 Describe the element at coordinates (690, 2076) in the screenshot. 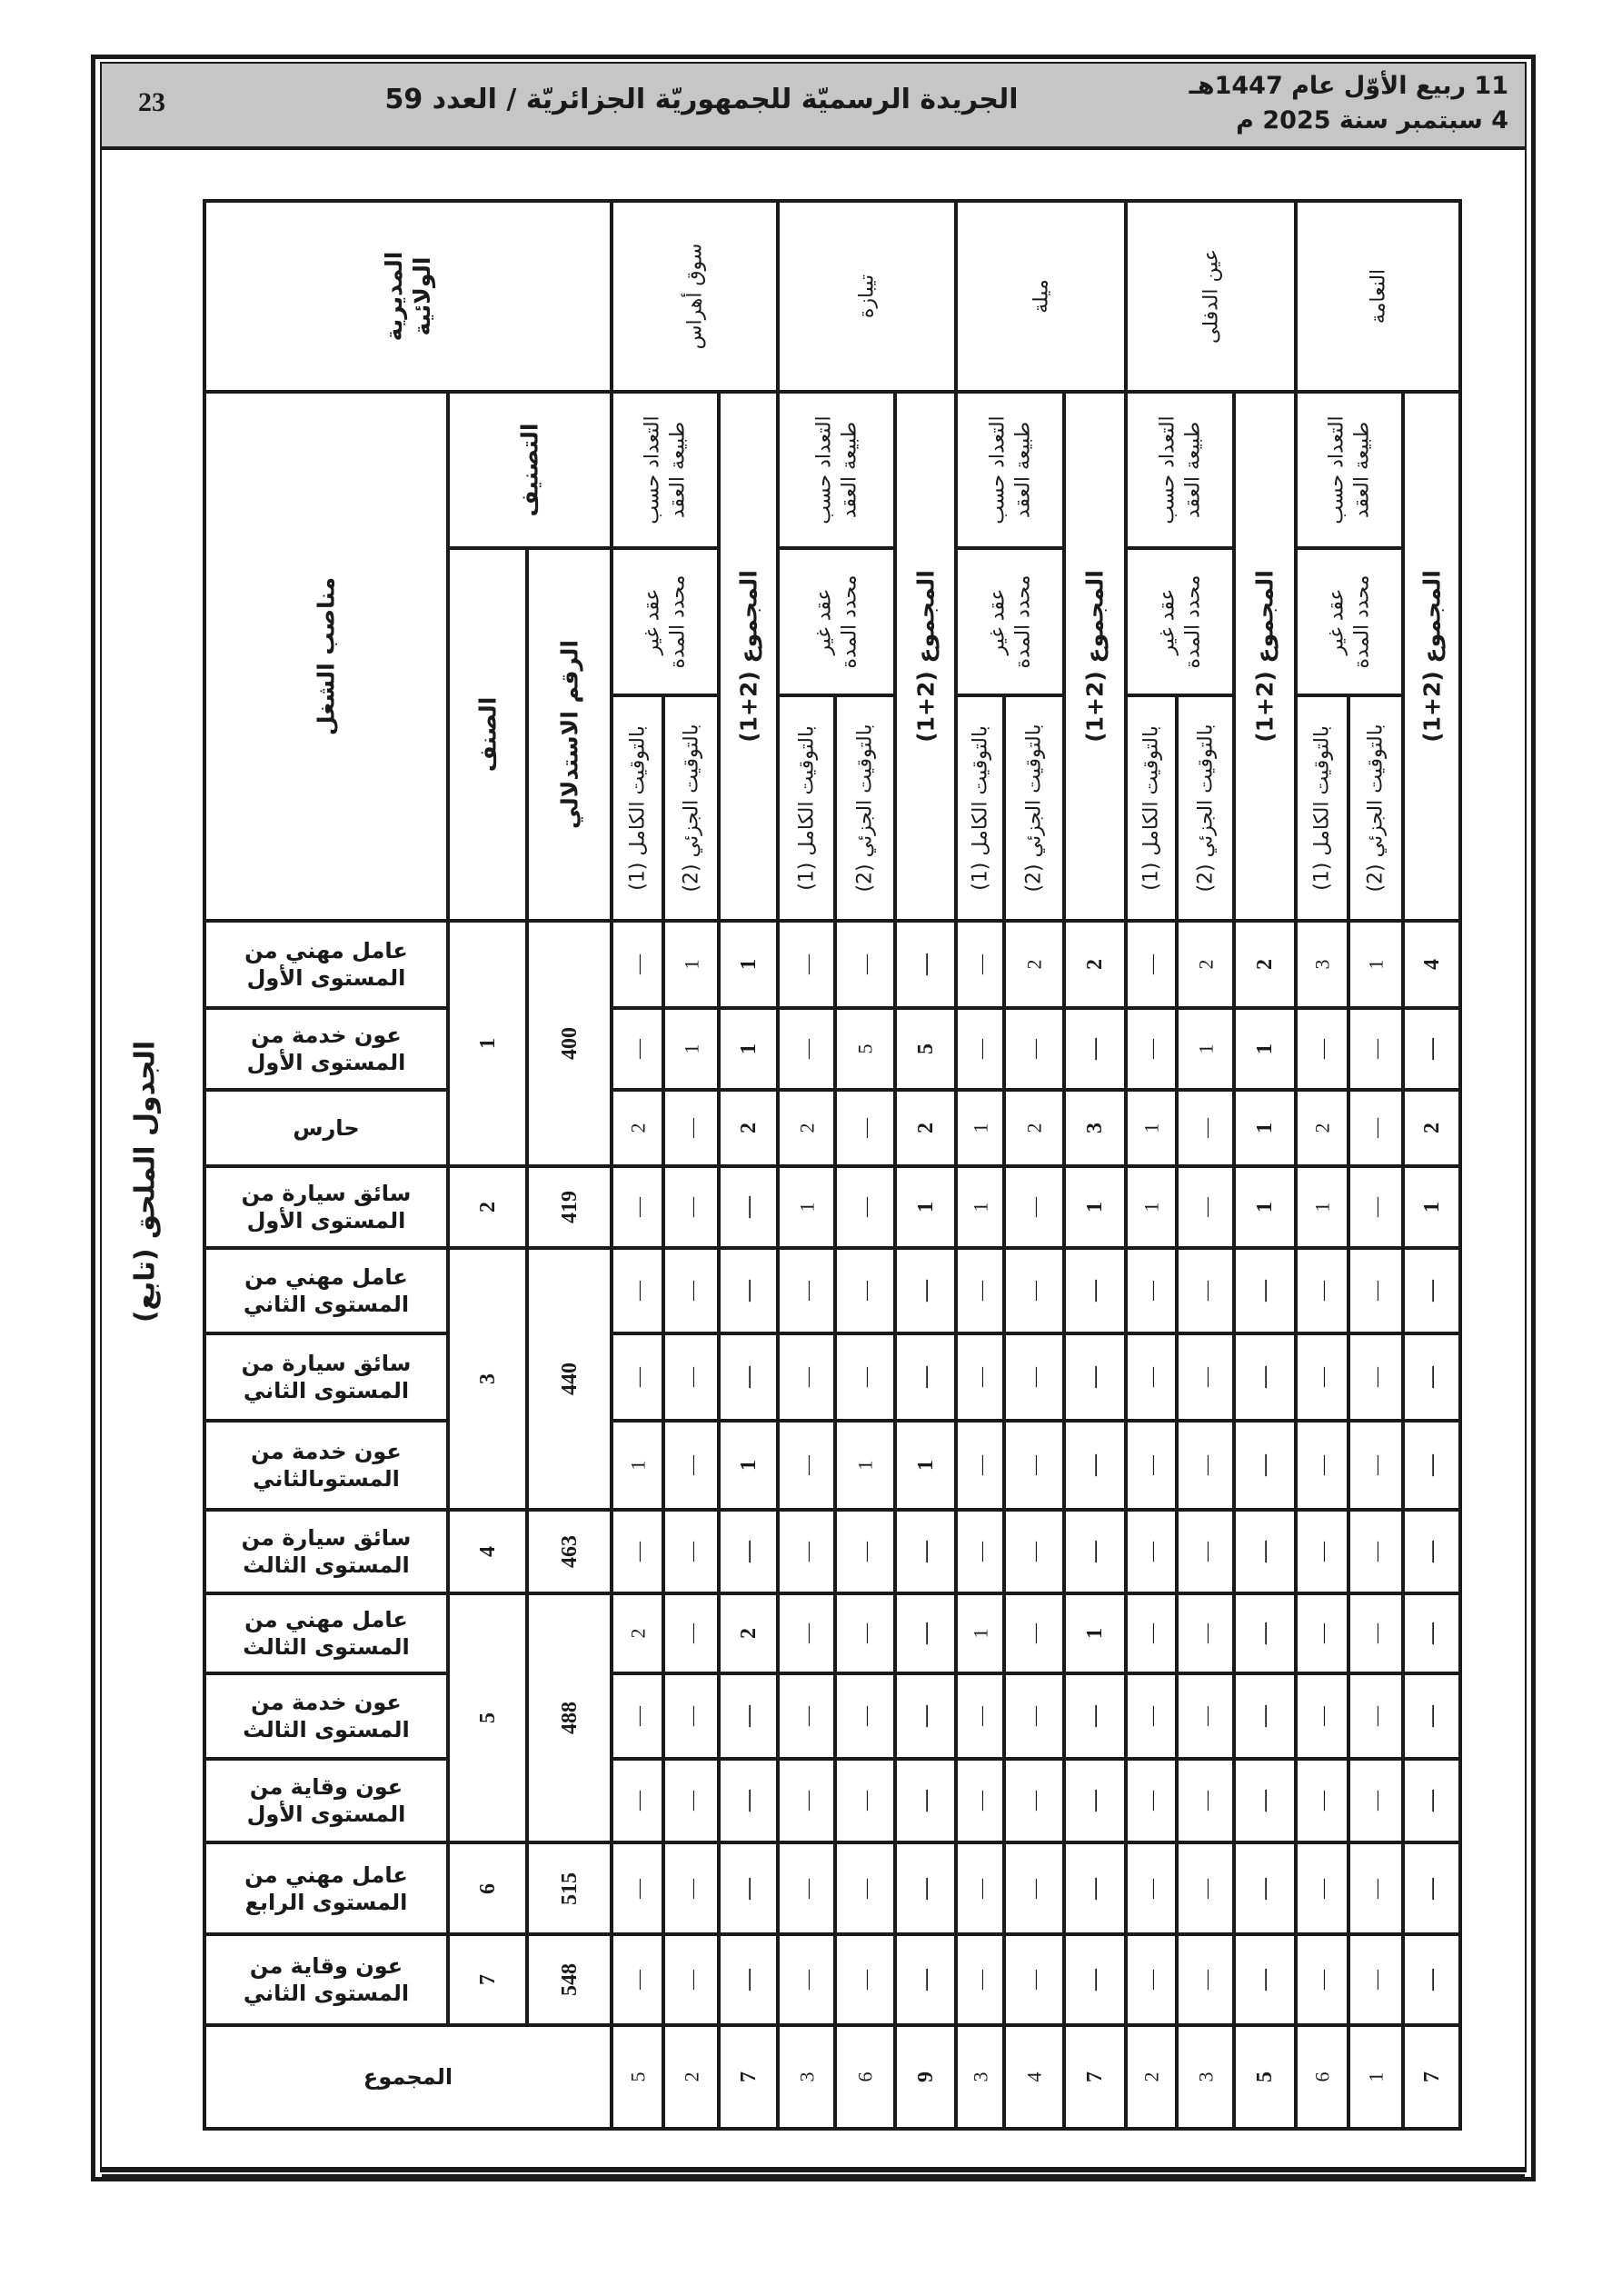

I see `grand-total-value: 2` at that location.